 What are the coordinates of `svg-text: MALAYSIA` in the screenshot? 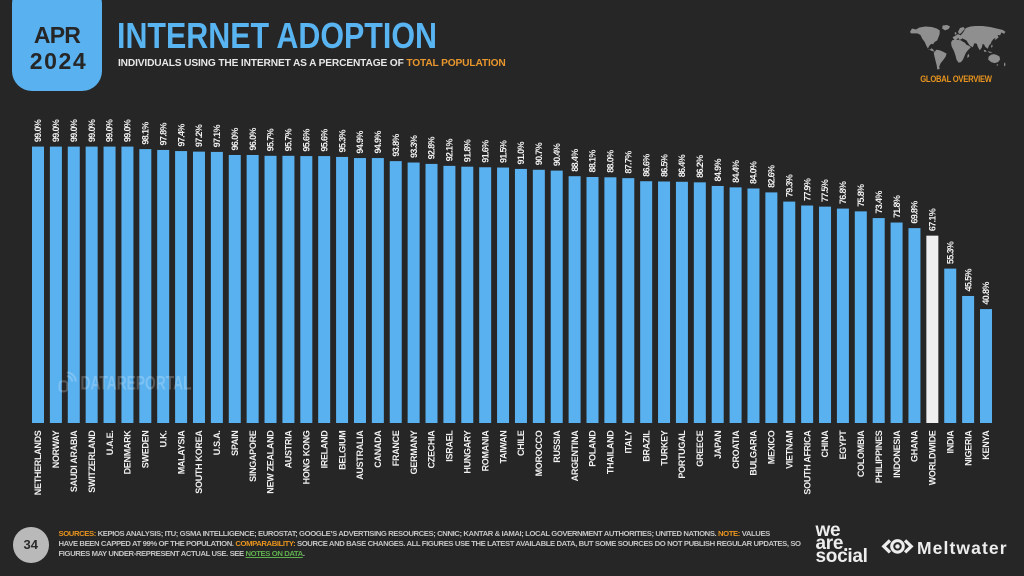 It's located at (181, 452).